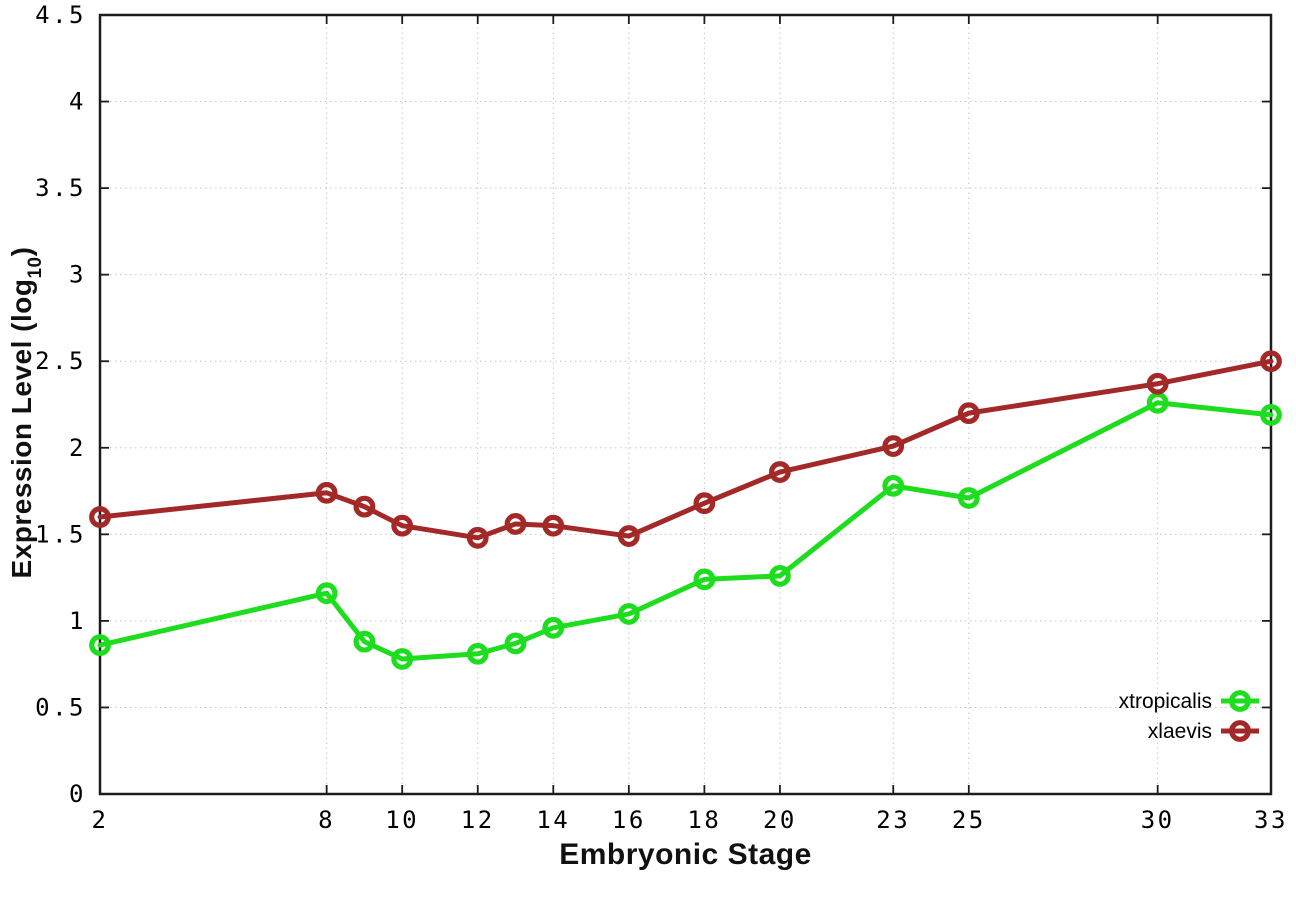 The height and width of the screenshot is (907, 1296). Describe the element at coordinates (780, 820) in the screenshot. I see `x-tick-label-20: 20` at that location.